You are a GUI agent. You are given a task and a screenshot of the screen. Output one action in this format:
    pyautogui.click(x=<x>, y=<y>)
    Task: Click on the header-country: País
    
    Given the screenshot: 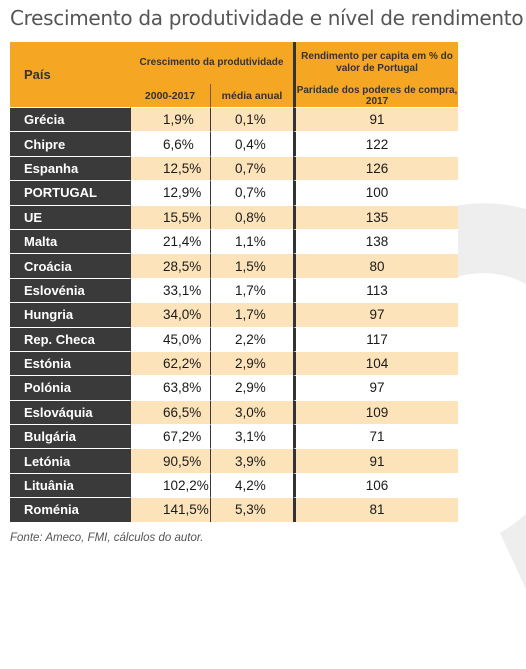 What is the action you would take?
    pyautogui.click(x=70, y=74)
    